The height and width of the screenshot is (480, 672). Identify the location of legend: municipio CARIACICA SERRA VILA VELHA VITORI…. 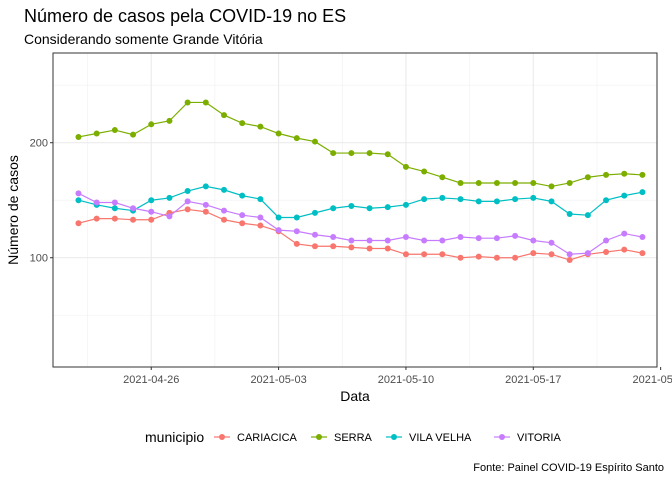
(353, 437).